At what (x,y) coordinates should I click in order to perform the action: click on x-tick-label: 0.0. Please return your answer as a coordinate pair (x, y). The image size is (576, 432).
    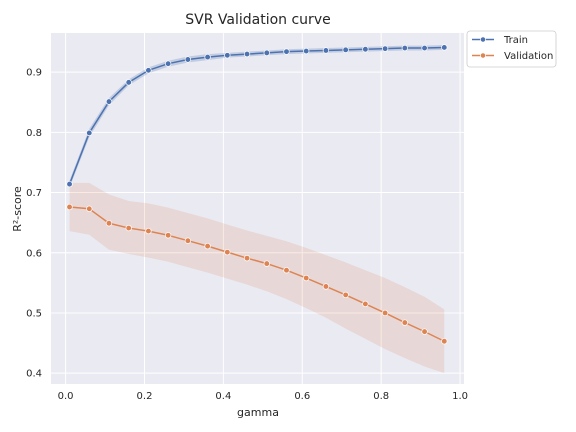
    Looking at the image, I should click on (66, 396).